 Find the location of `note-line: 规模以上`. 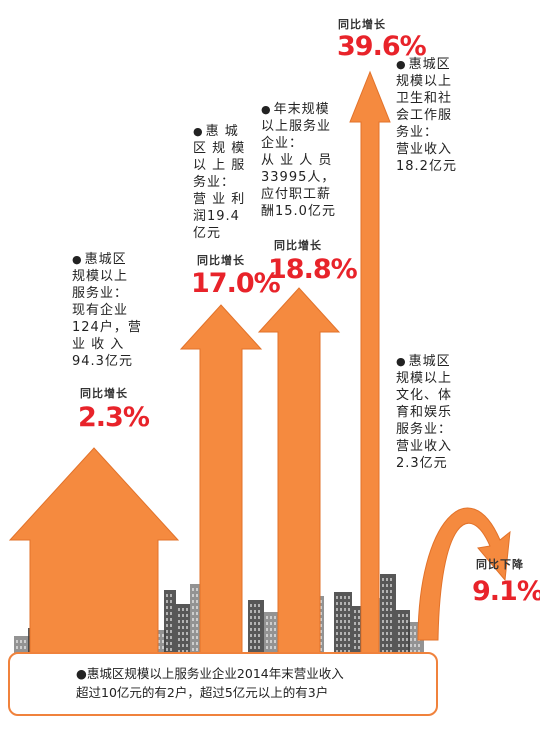

note-line: 规模以上 is located at coordinates (100, 276).